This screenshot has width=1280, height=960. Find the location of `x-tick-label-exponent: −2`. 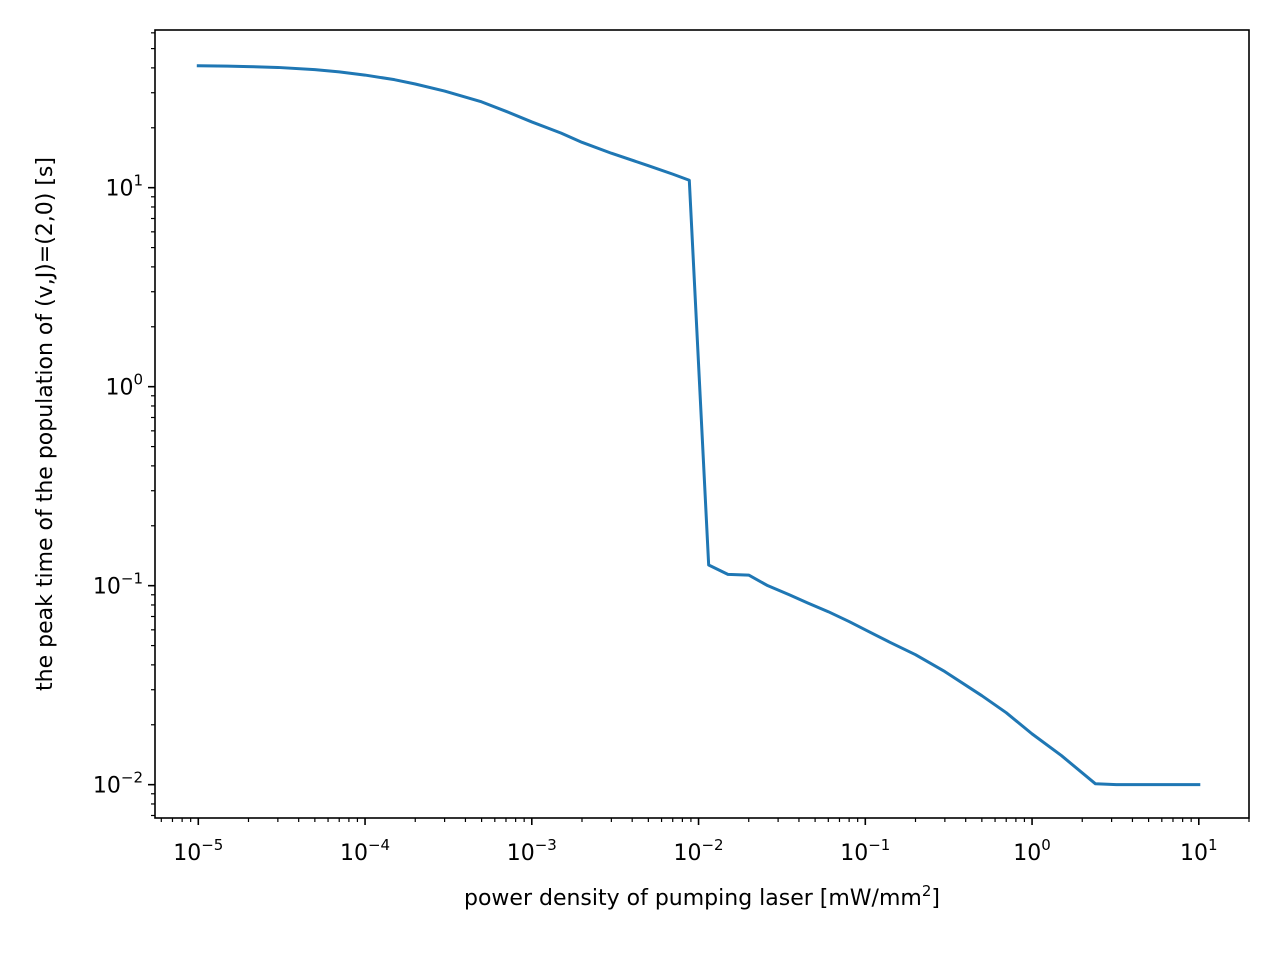

x-tick-label-exponent: −2 is located at coordinates (712, 845).